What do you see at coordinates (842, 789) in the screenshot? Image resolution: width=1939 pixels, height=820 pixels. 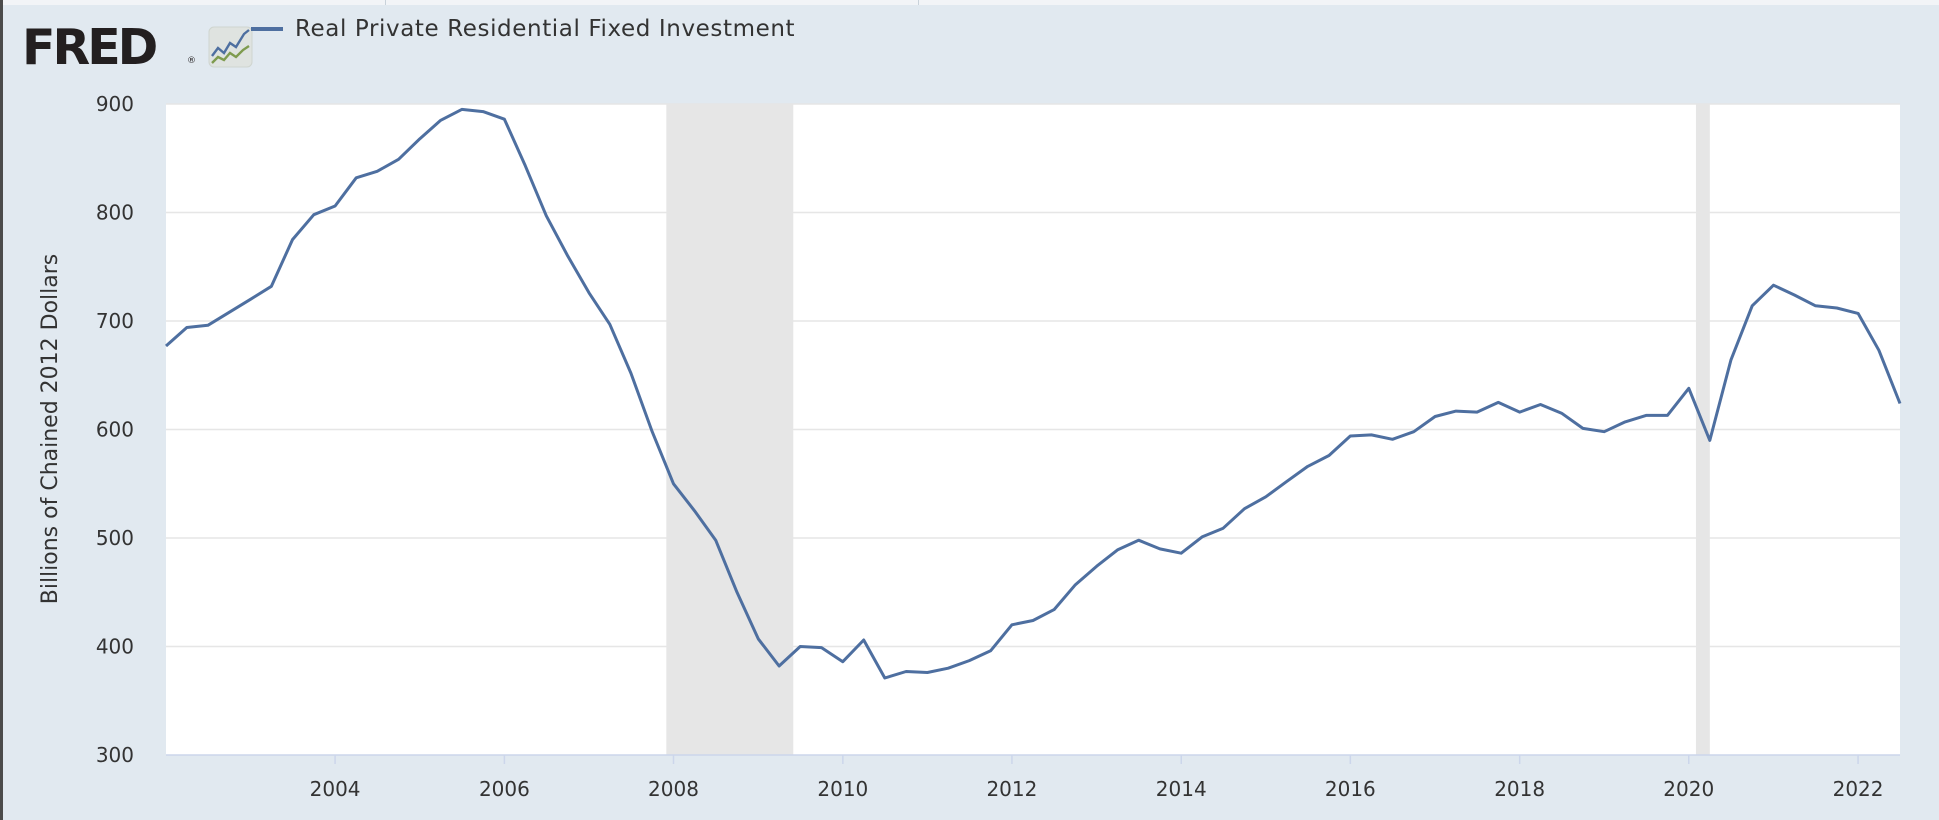 I see `x-tick-label: 2010` at bounding box center [842, 789].